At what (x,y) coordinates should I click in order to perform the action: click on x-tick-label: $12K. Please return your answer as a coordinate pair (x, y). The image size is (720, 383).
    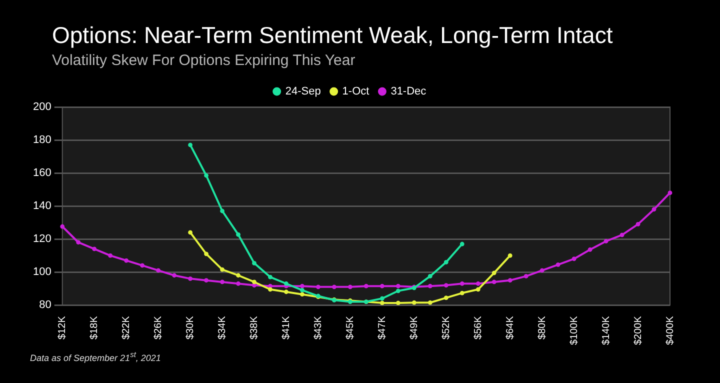
    Looking at the image, I should click on (62, 328).